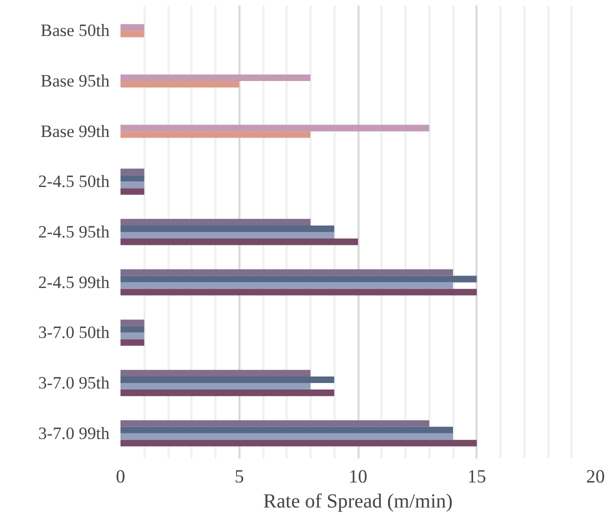 The image size is (615, 515). Describe the element at coordinates (74, 383) in the screenshot. I see `y-tick-label: 3-7.0 95th` at that location.